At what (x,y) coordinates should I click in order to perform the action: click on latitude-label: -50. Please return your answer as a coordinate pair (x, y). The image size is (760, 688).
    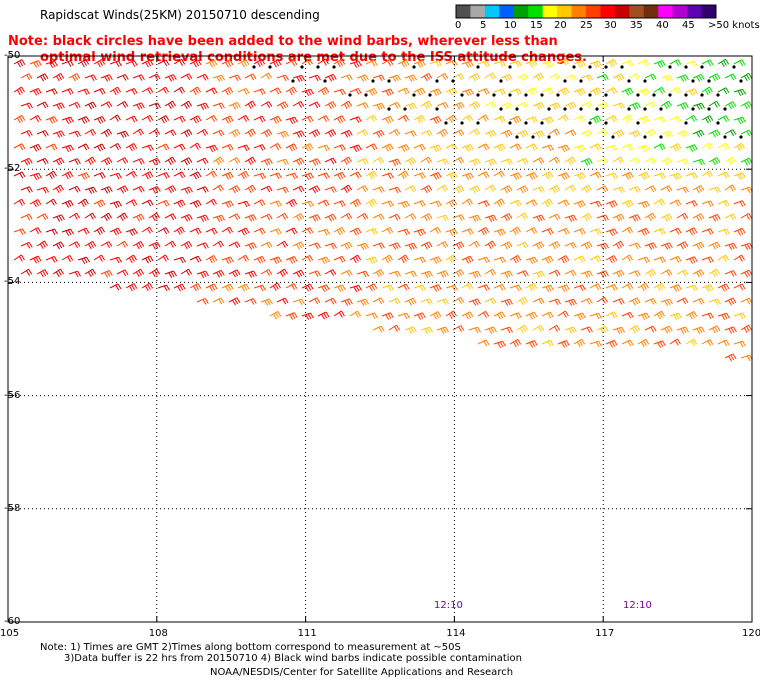
    Looking at the image, I should click on (12, 55).